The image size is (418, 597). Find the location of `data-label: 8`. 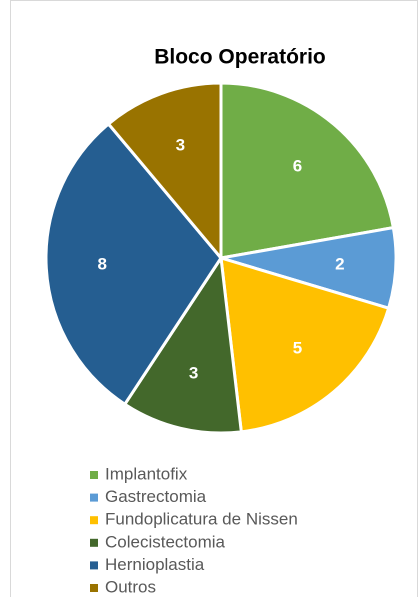

data-label: 8 is located at coordinates (101, 263).